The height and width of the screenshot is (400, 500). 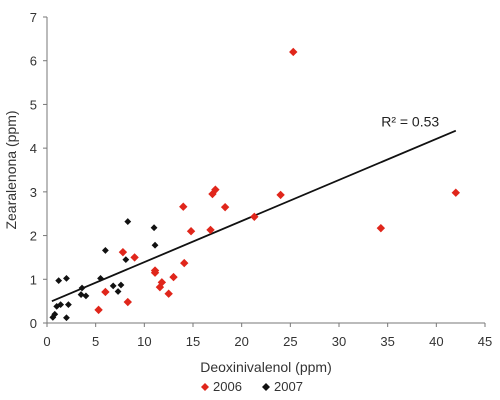 What do you see at coordinates (205, 387) in the screenshot?
I see `legend-marker-2006` at bounding box center [205, 387].